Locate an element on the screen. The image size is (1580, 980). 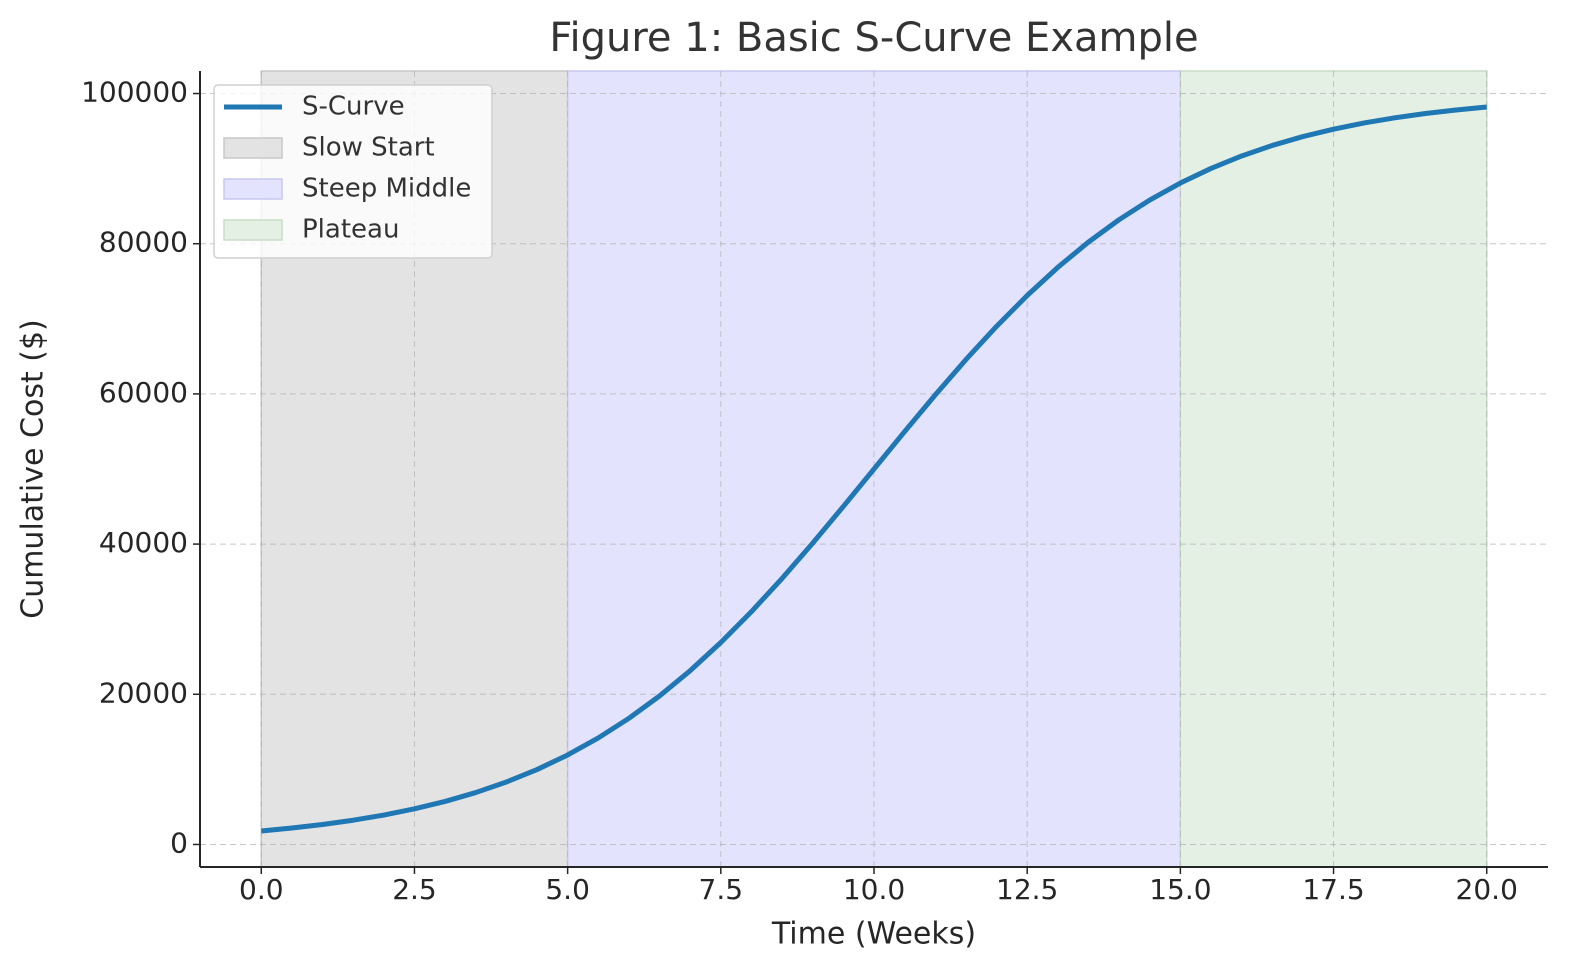
x-tick-label: 0.0 is located at coordinates (261, 889).